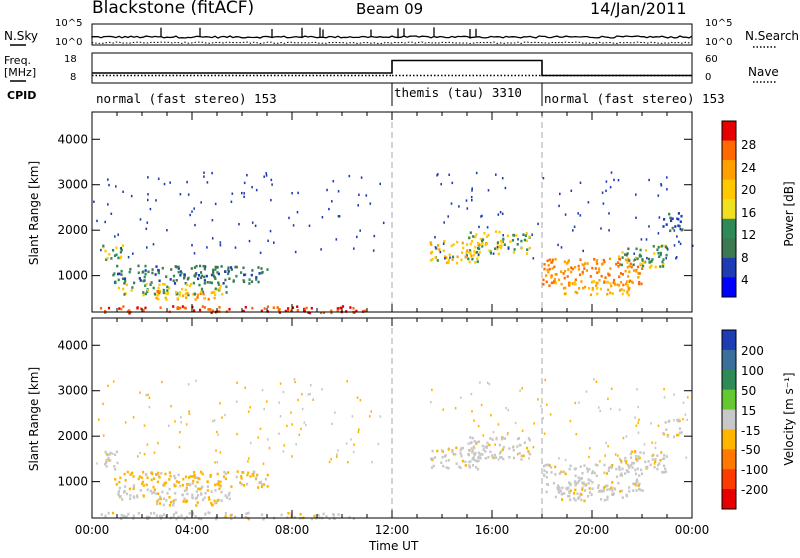 This screenshot has height=558, width=800. Describe the element at coordinates (749, 213) in the screenshot. I see `power-cbar-tick: 16` at that location.